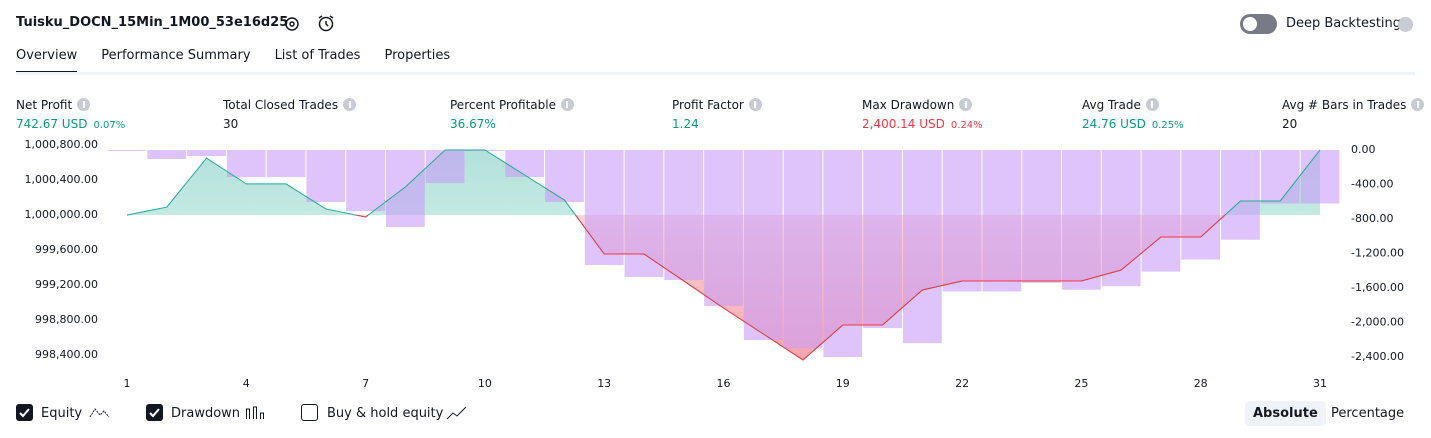 The image size is (1431, 438). What do you see at coordinates (503, 105) in the screenshot?
I see `metric-label-text: Percent Profitable` at bounding box center [503, 105].